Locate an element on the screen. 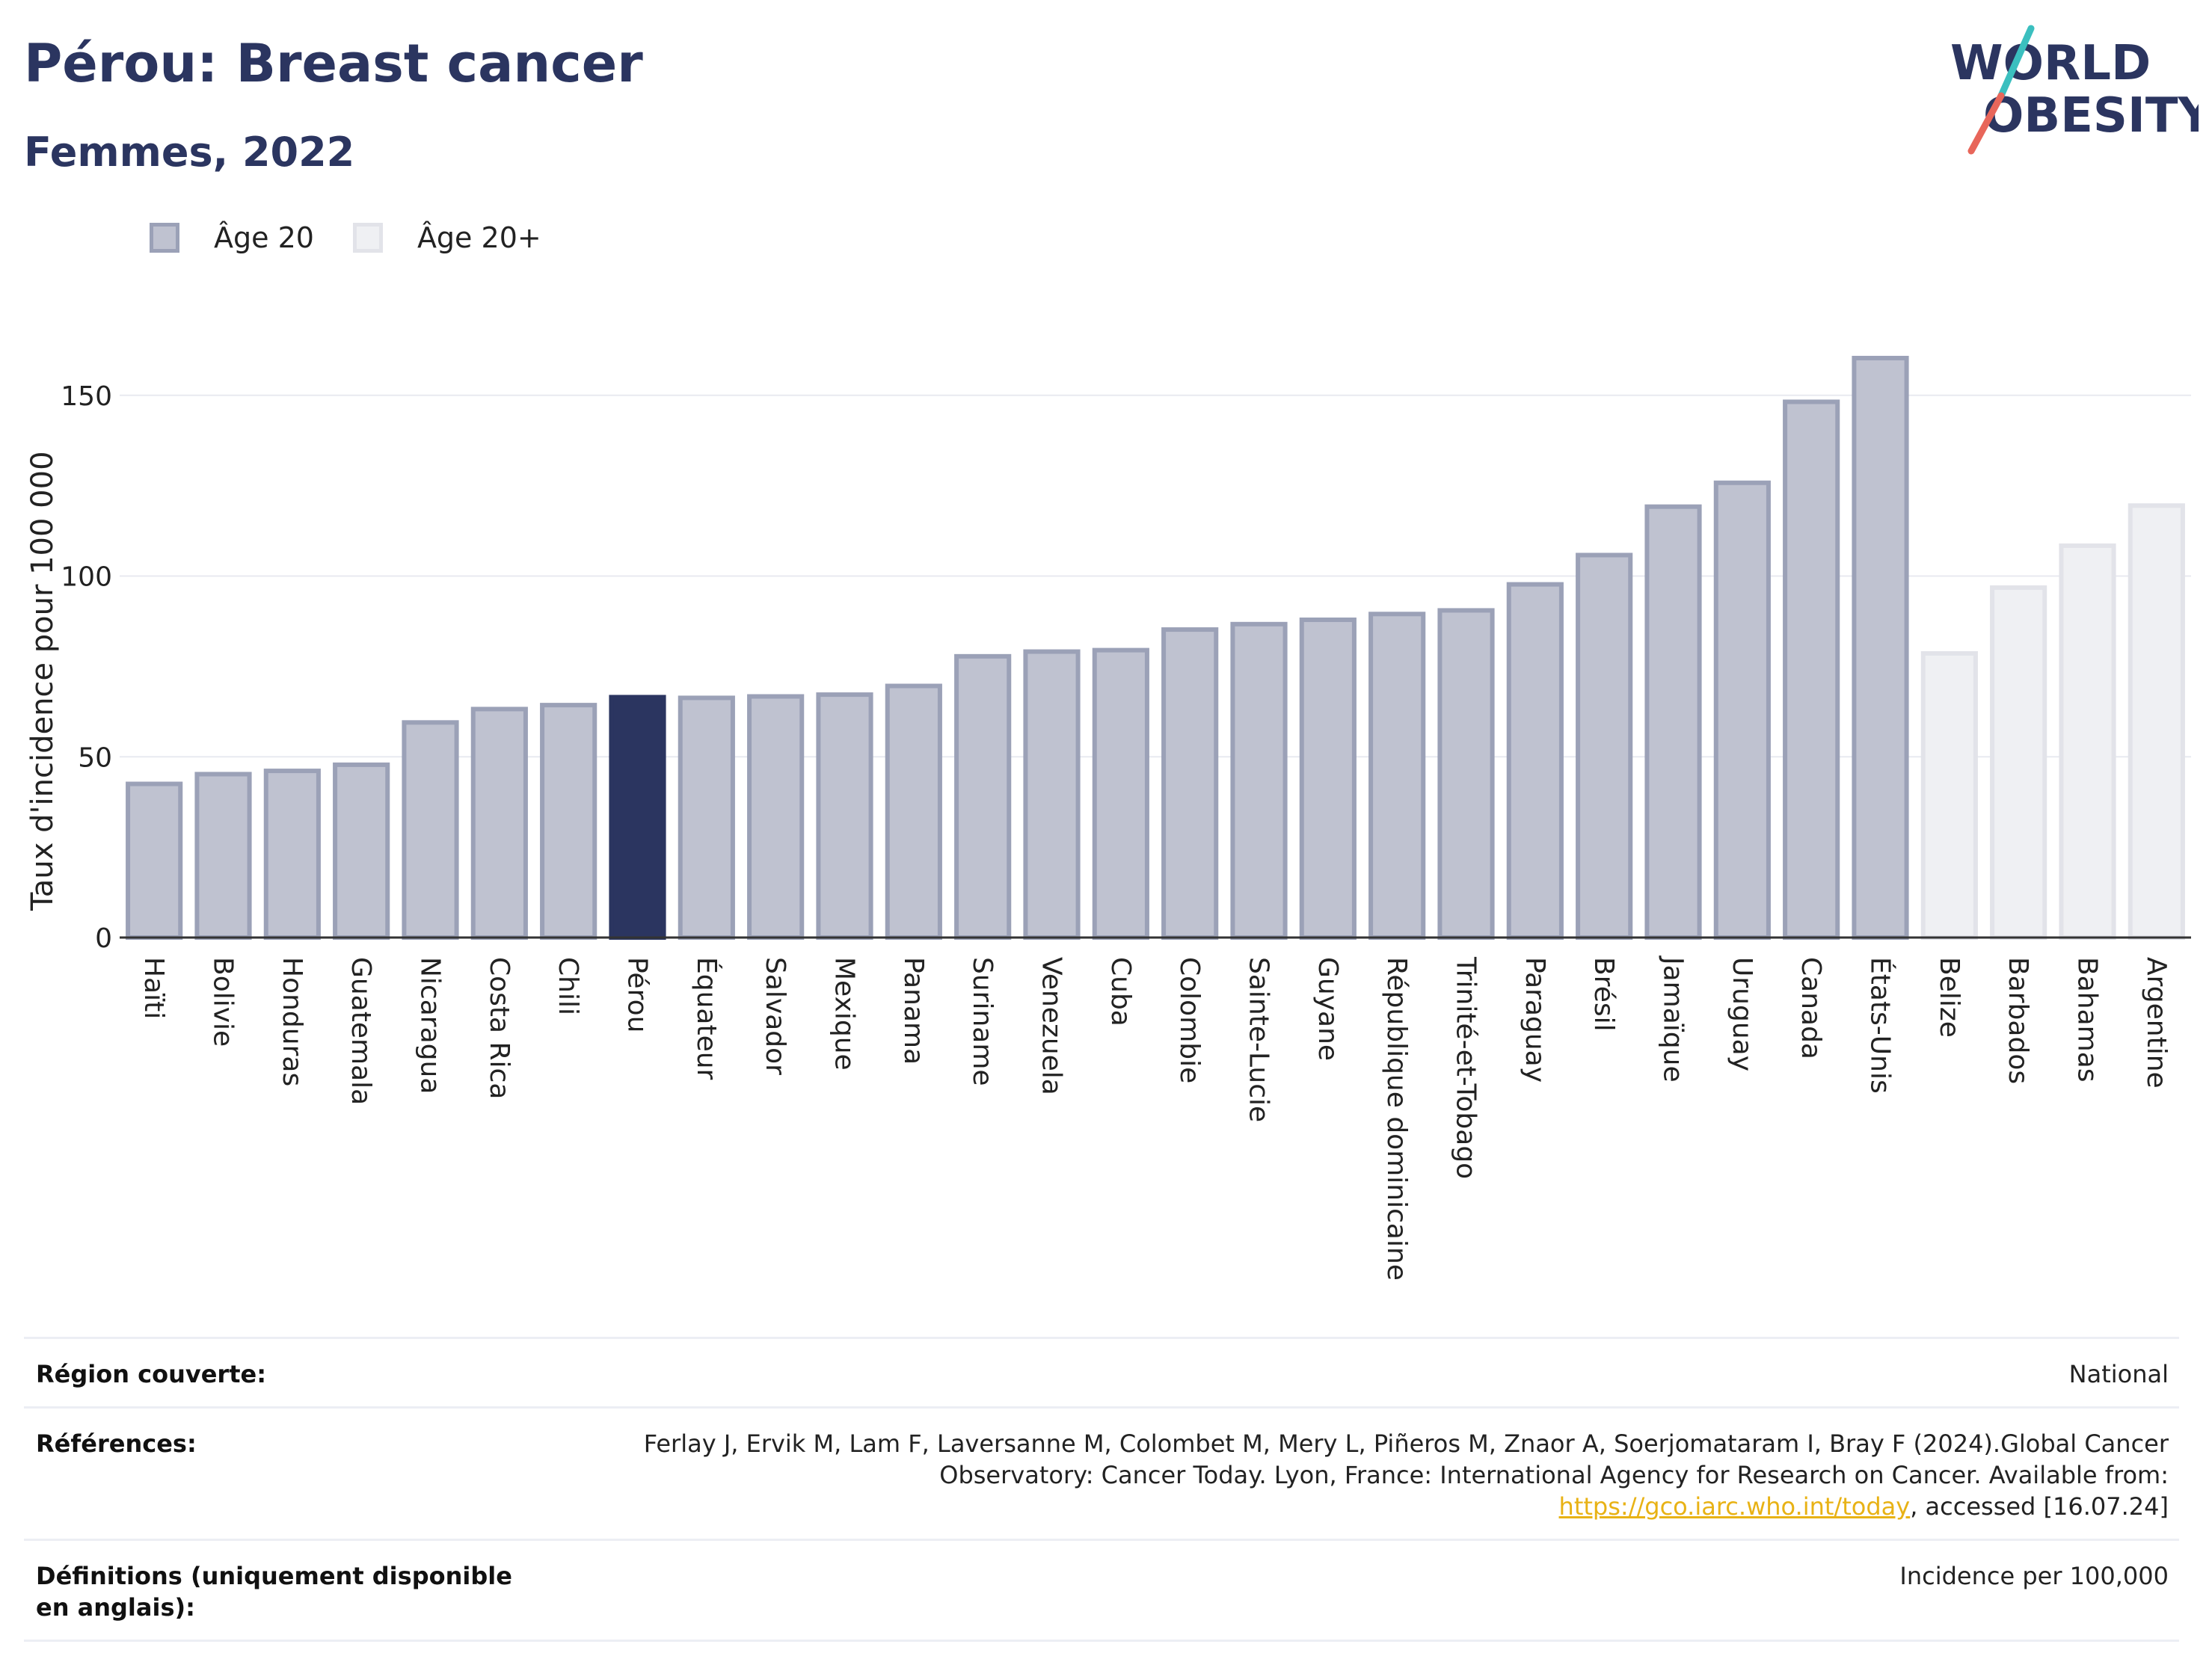 The image size is (2212, 1656). x-tick-label: Haïti is located at coordinates (153, 988).